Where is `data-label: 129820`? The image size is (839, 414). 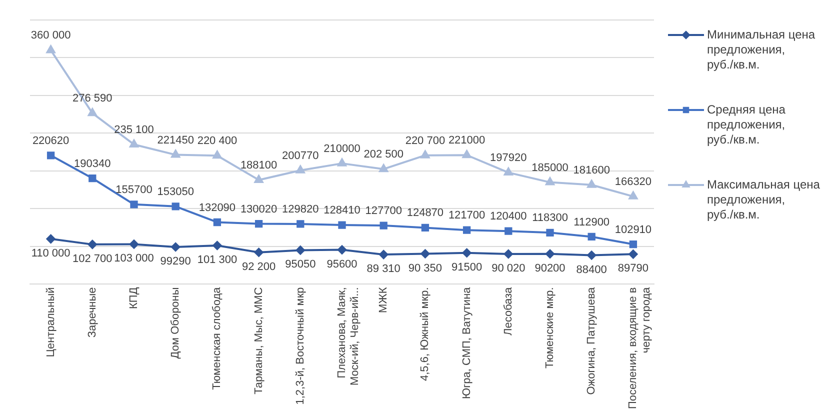
data-label: 129820 is located at coordinates (300, 209).